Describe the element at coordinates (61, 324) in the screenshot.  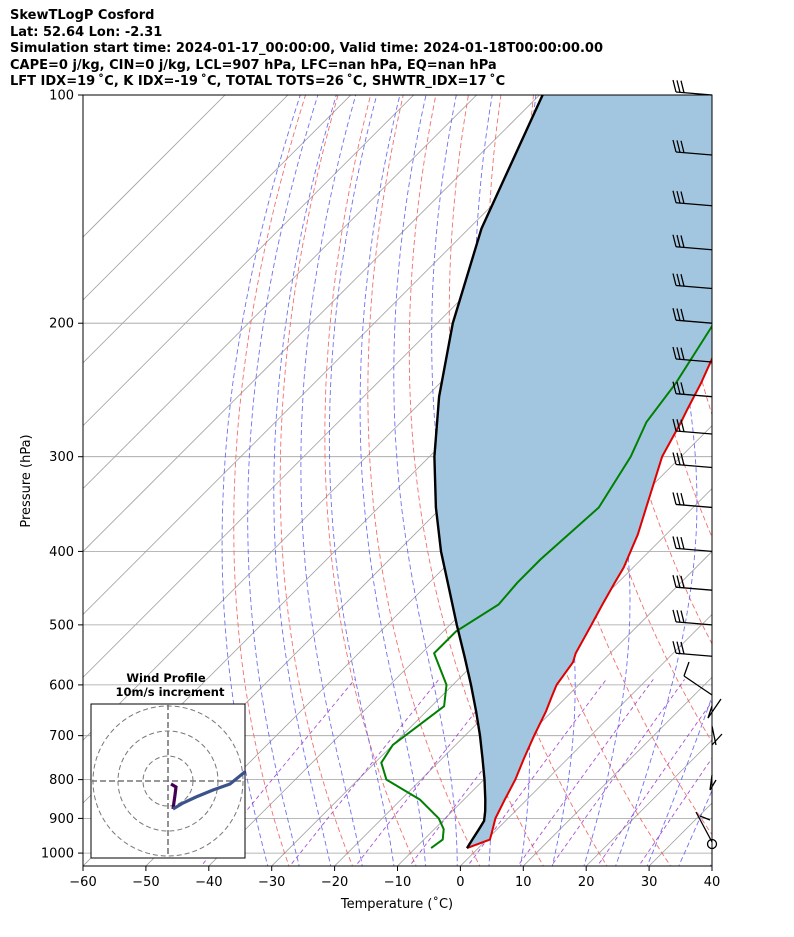
I see `y-tick-label: 200` at that location.